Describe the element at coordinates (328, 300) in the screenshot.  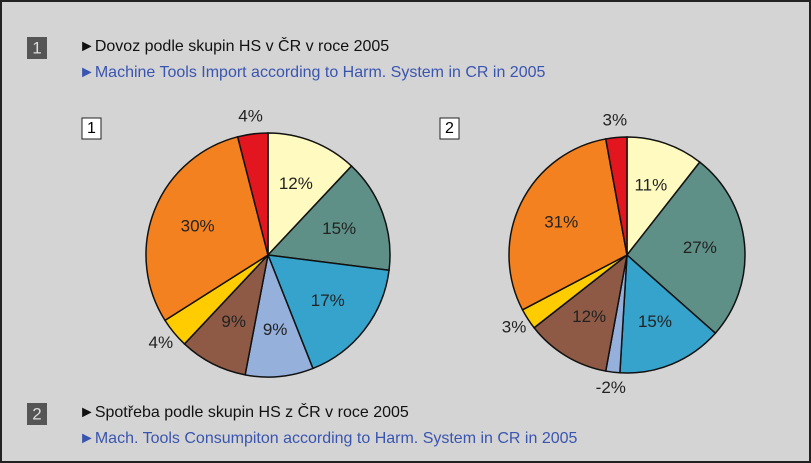
I see `slice-label: 17%` at that location.